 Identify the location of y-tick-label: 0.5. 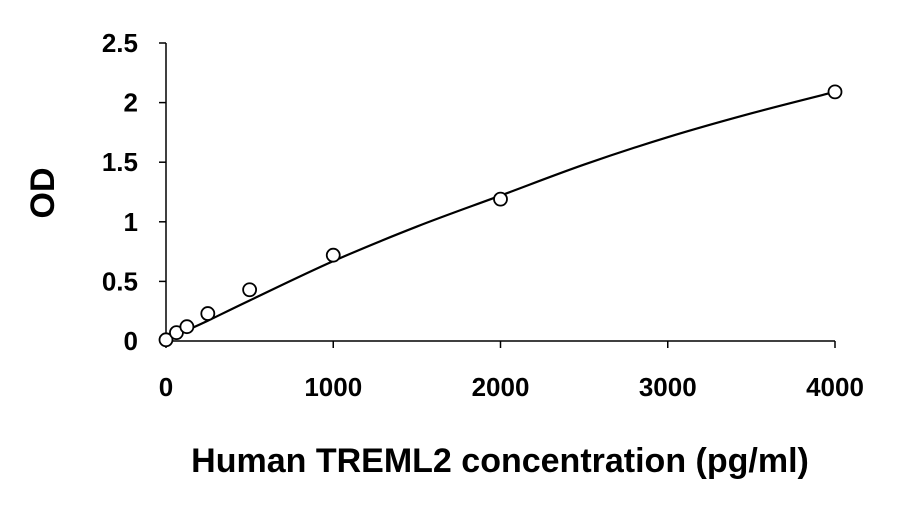
(120, 281).